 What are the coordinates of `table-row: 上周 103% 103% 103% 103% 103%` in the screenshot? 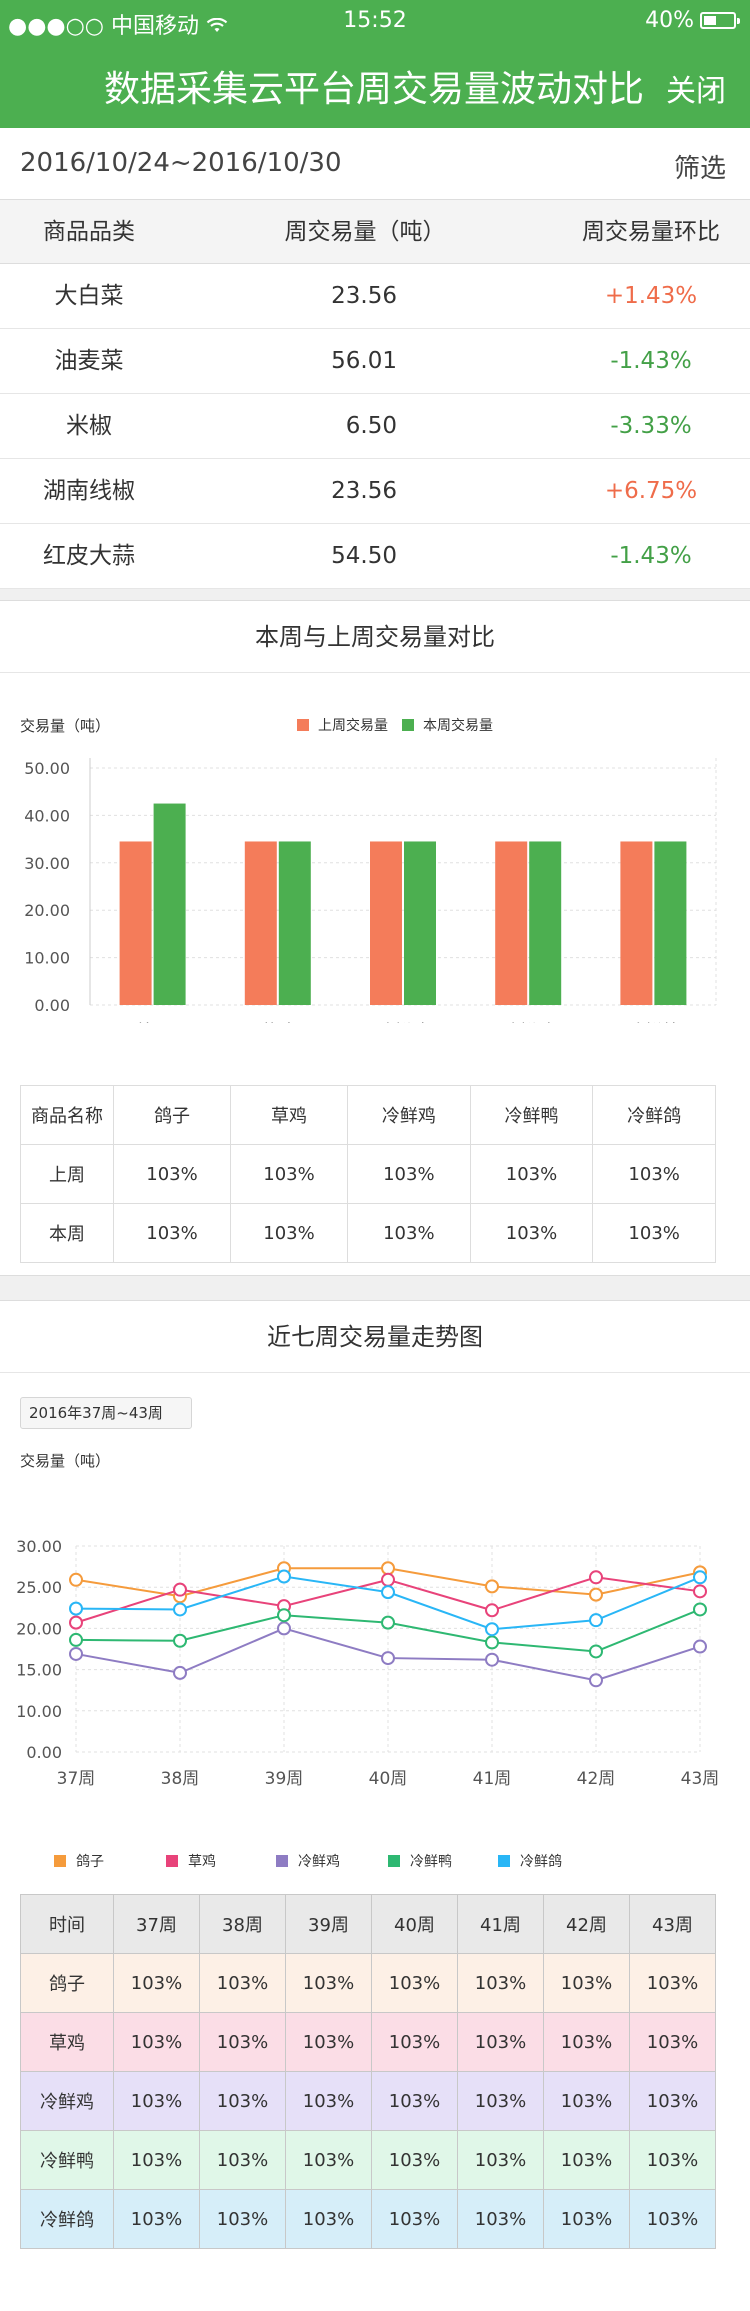 It's located at (368, 1174).